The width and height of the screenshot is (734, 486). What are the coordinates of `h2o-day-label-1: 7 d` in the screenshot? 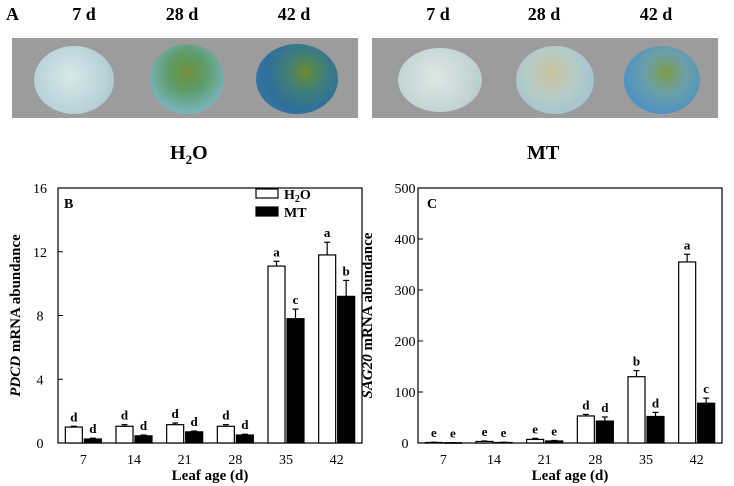 It's located at (84, 14).